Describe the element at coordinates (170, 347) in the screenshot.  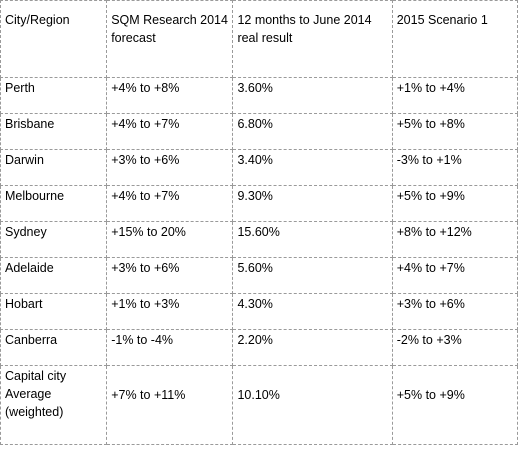
I see `forecast-cell: -1% to -4%` at that location.